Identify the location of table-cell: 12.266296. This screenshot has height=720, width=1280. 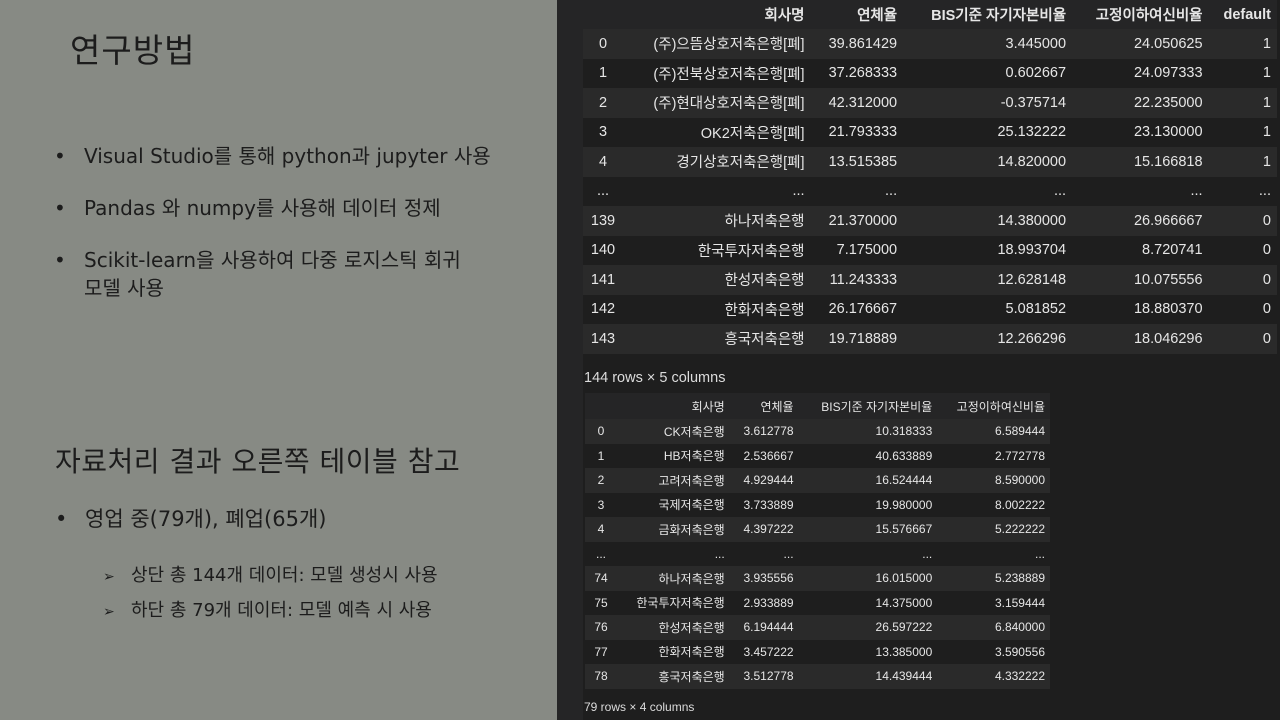
(1032, 338).